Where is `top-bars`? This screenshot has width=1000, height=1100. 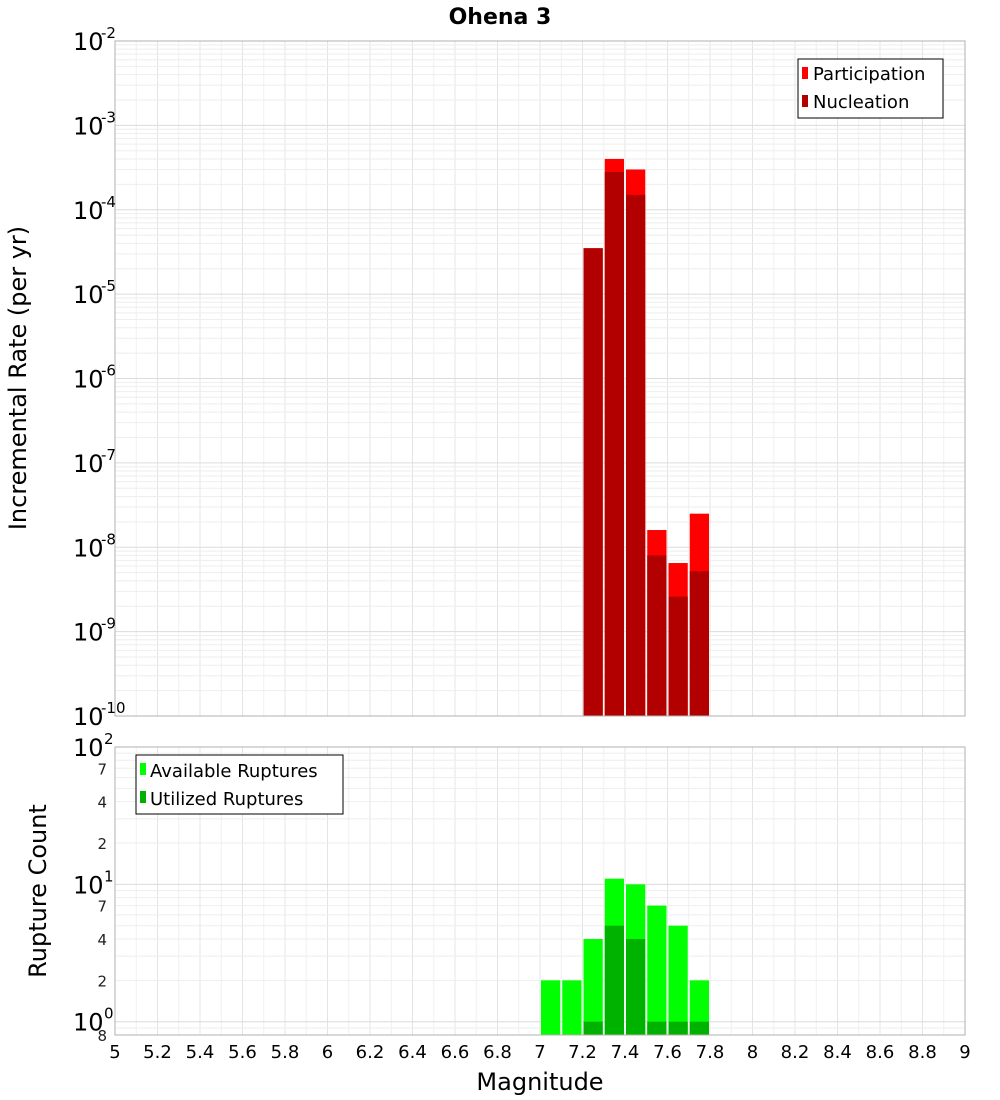 top-bars is located at coordinates (646, 437).